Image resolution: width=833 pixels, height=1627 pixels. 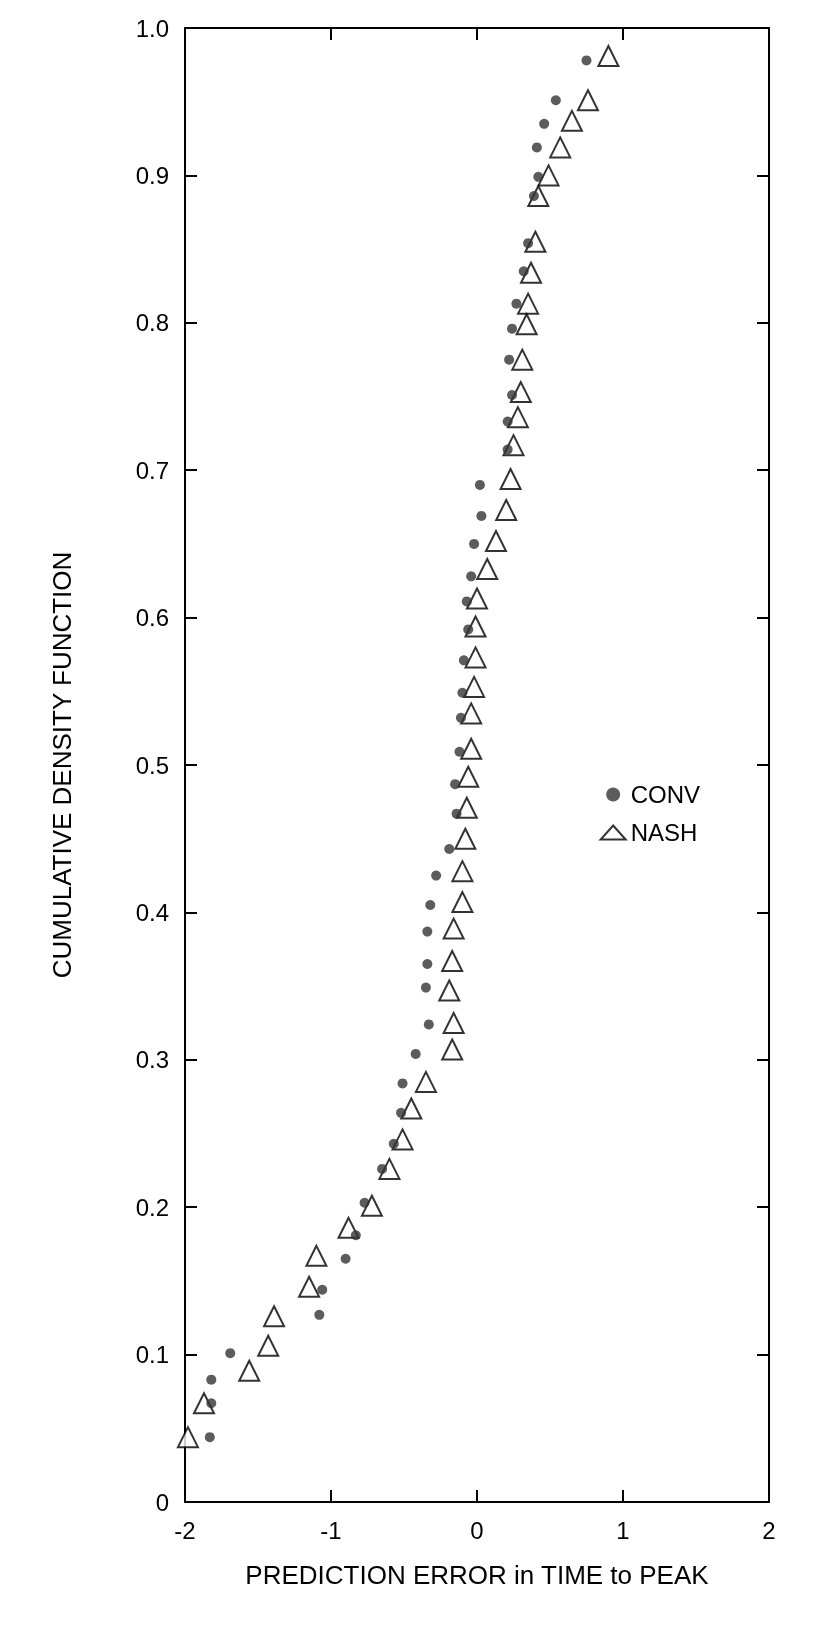 What do you see at coordinates (152, 1355) in the screenshot?
I see `y-tick-label: 0.1` at bounding box center [152, 1355].